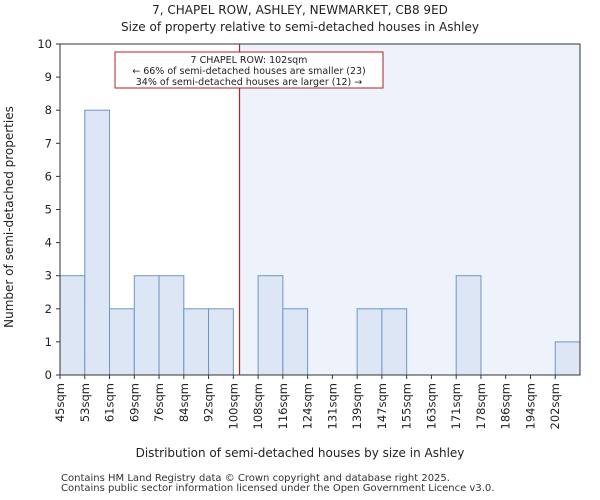 Image resolution: width=600 pixels, height=500 pixels. I want to click on y-tick-label-4: 4, so click(48, 243).